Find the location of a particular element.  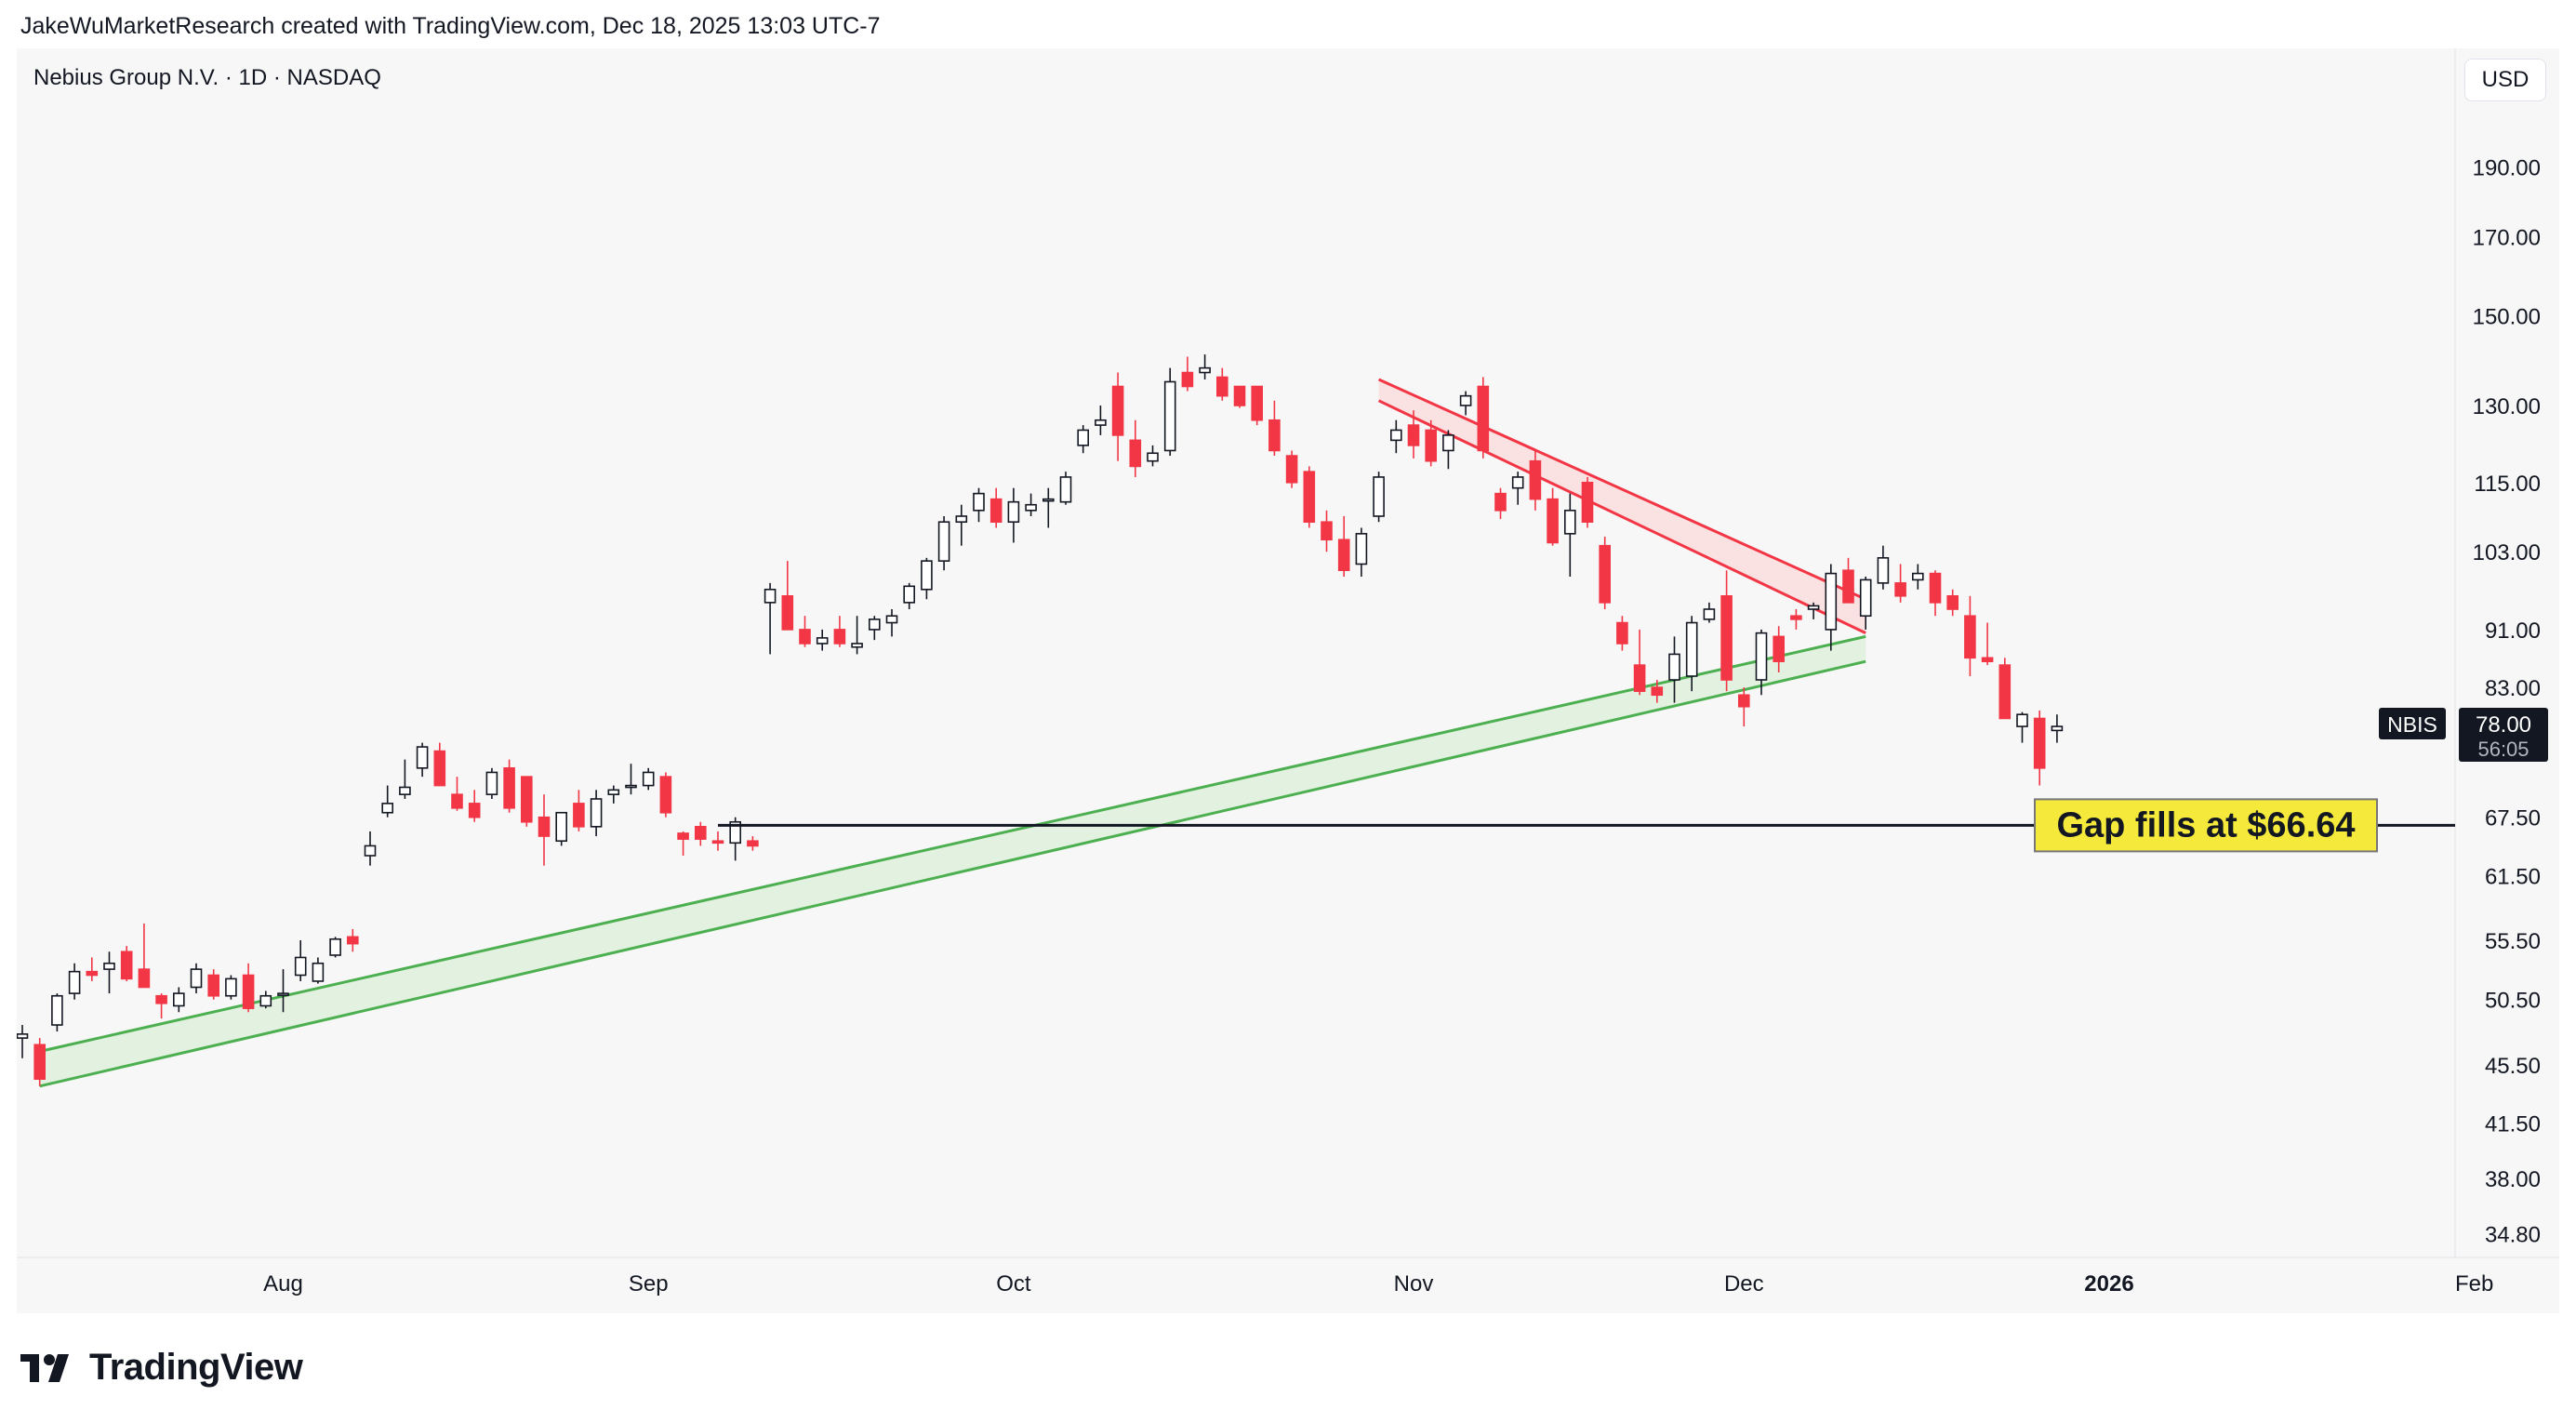

resistance-channel-lower-line is located at coordinates (1621, 517).